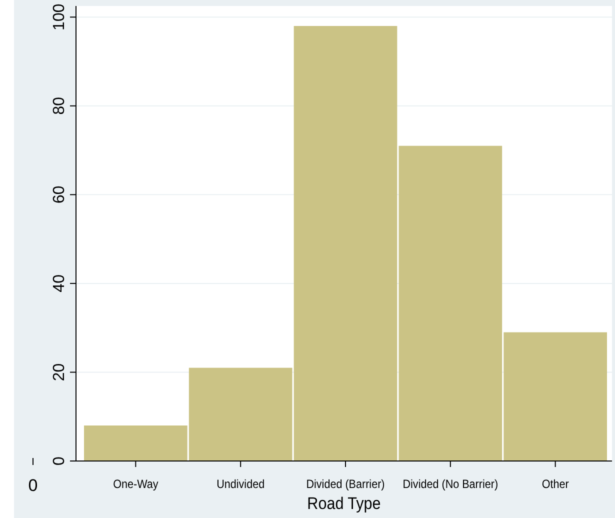 Image resolution: width=615 pixels, height=518 pixels. Describe the element at coordinates (345, 485) in the screenshot. I see `x-tick-label: Divided (Barrier)` at that location.